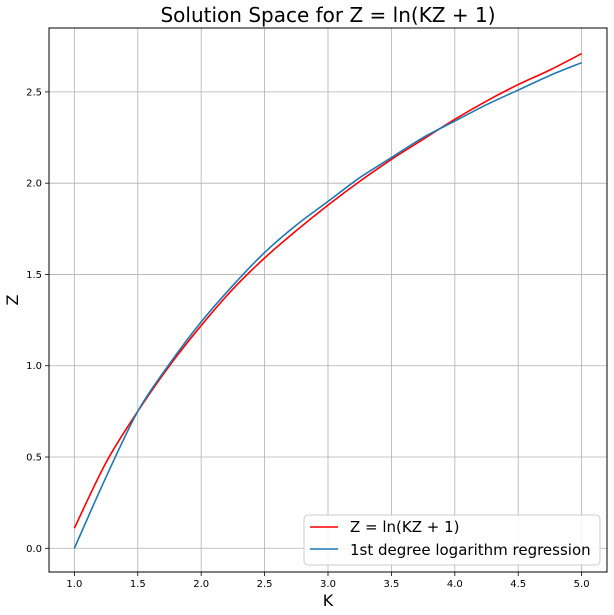  What do you see at coordinates (12, 299) in the screenshot?
I see `y-axis-label: Z` at bounding box center [12, 299].